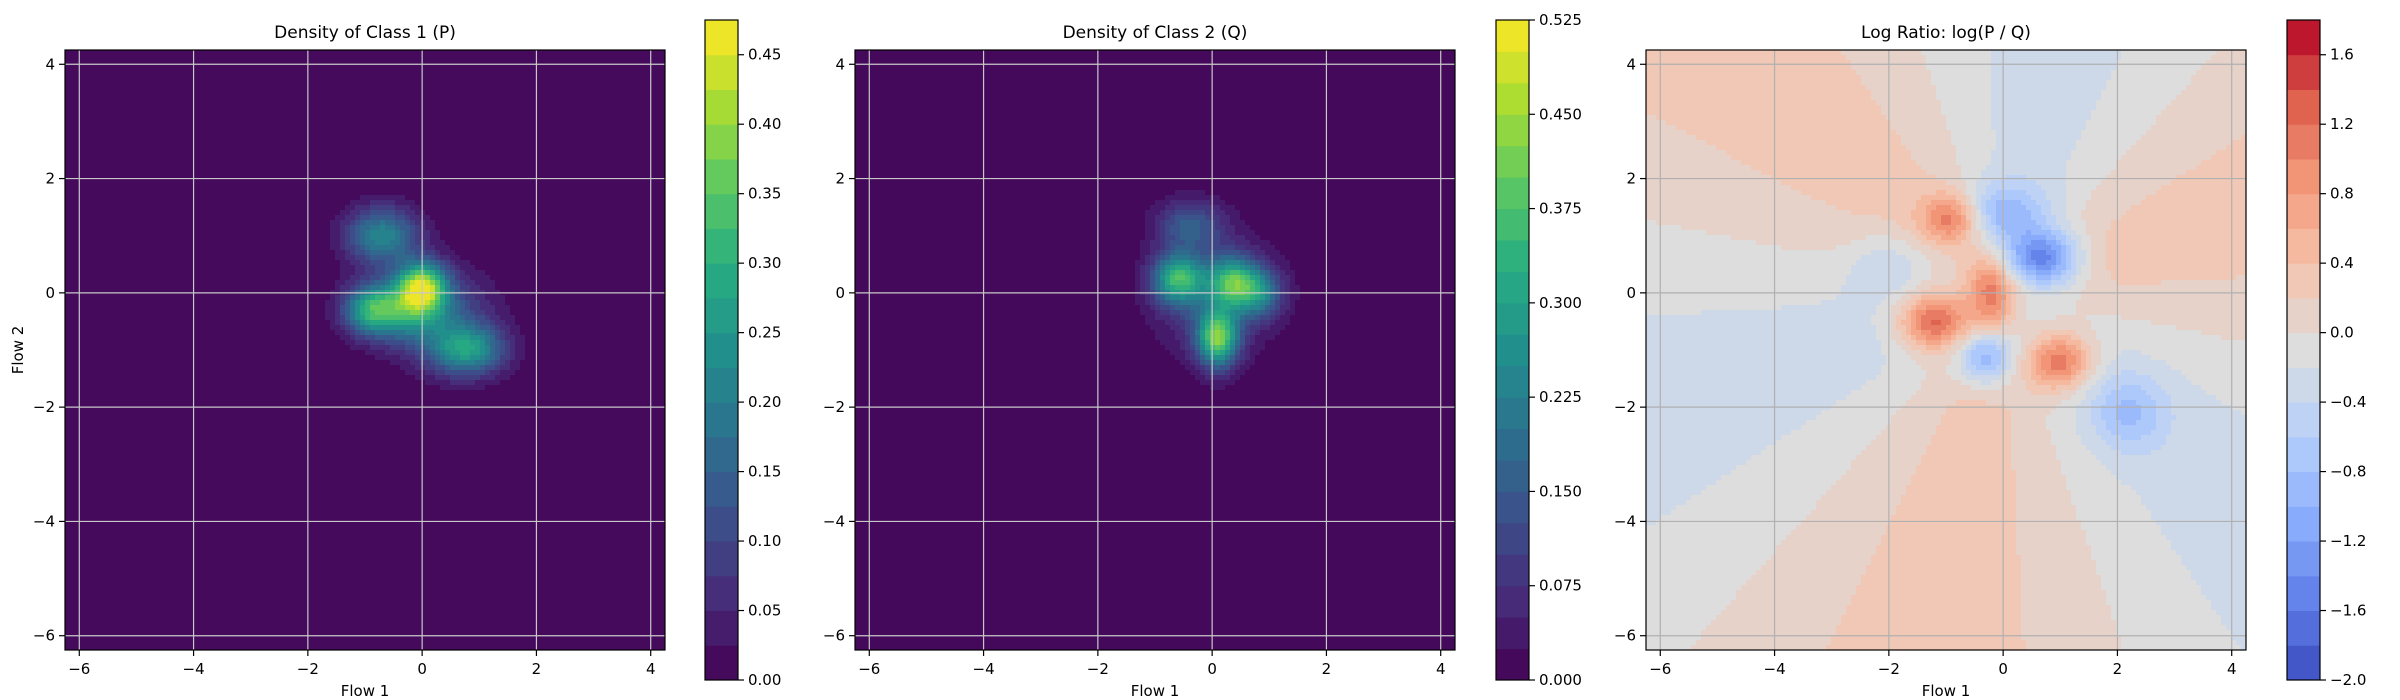 The image size is (2400, 700). Describe the element at coordinates (2342, 55) in the screenshot. I see `colorbar-tick-label: 1.6` at that location.